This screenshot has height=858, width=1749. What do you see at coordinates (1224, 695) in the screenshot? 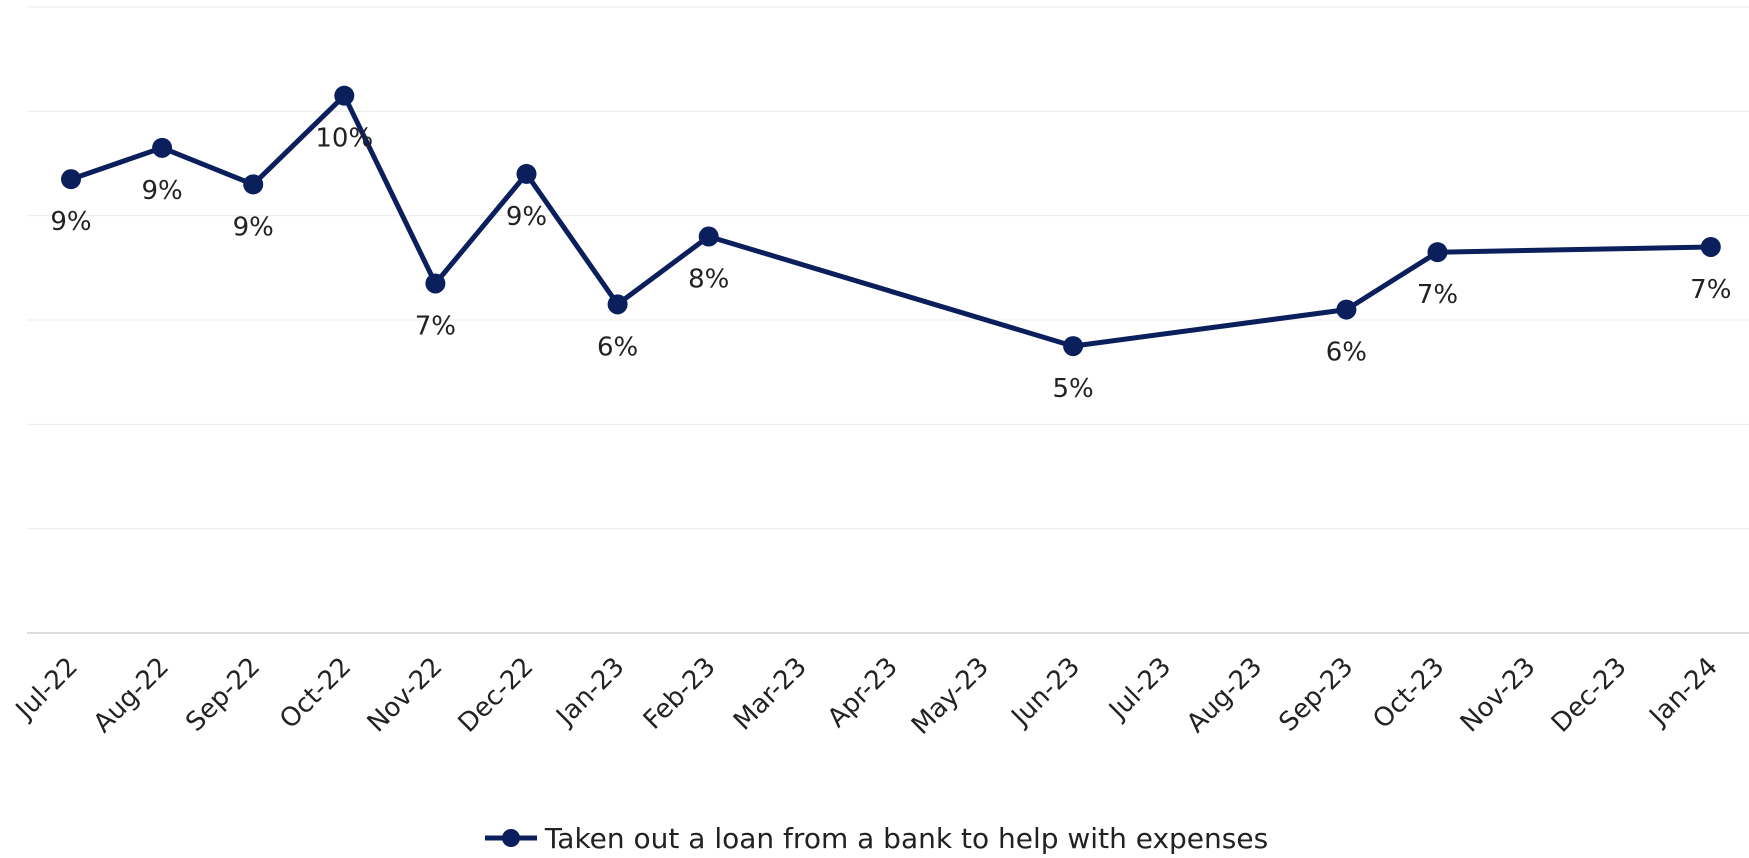
I see `x-tick-label: Aug-23` at bounding box center [1224, 695].